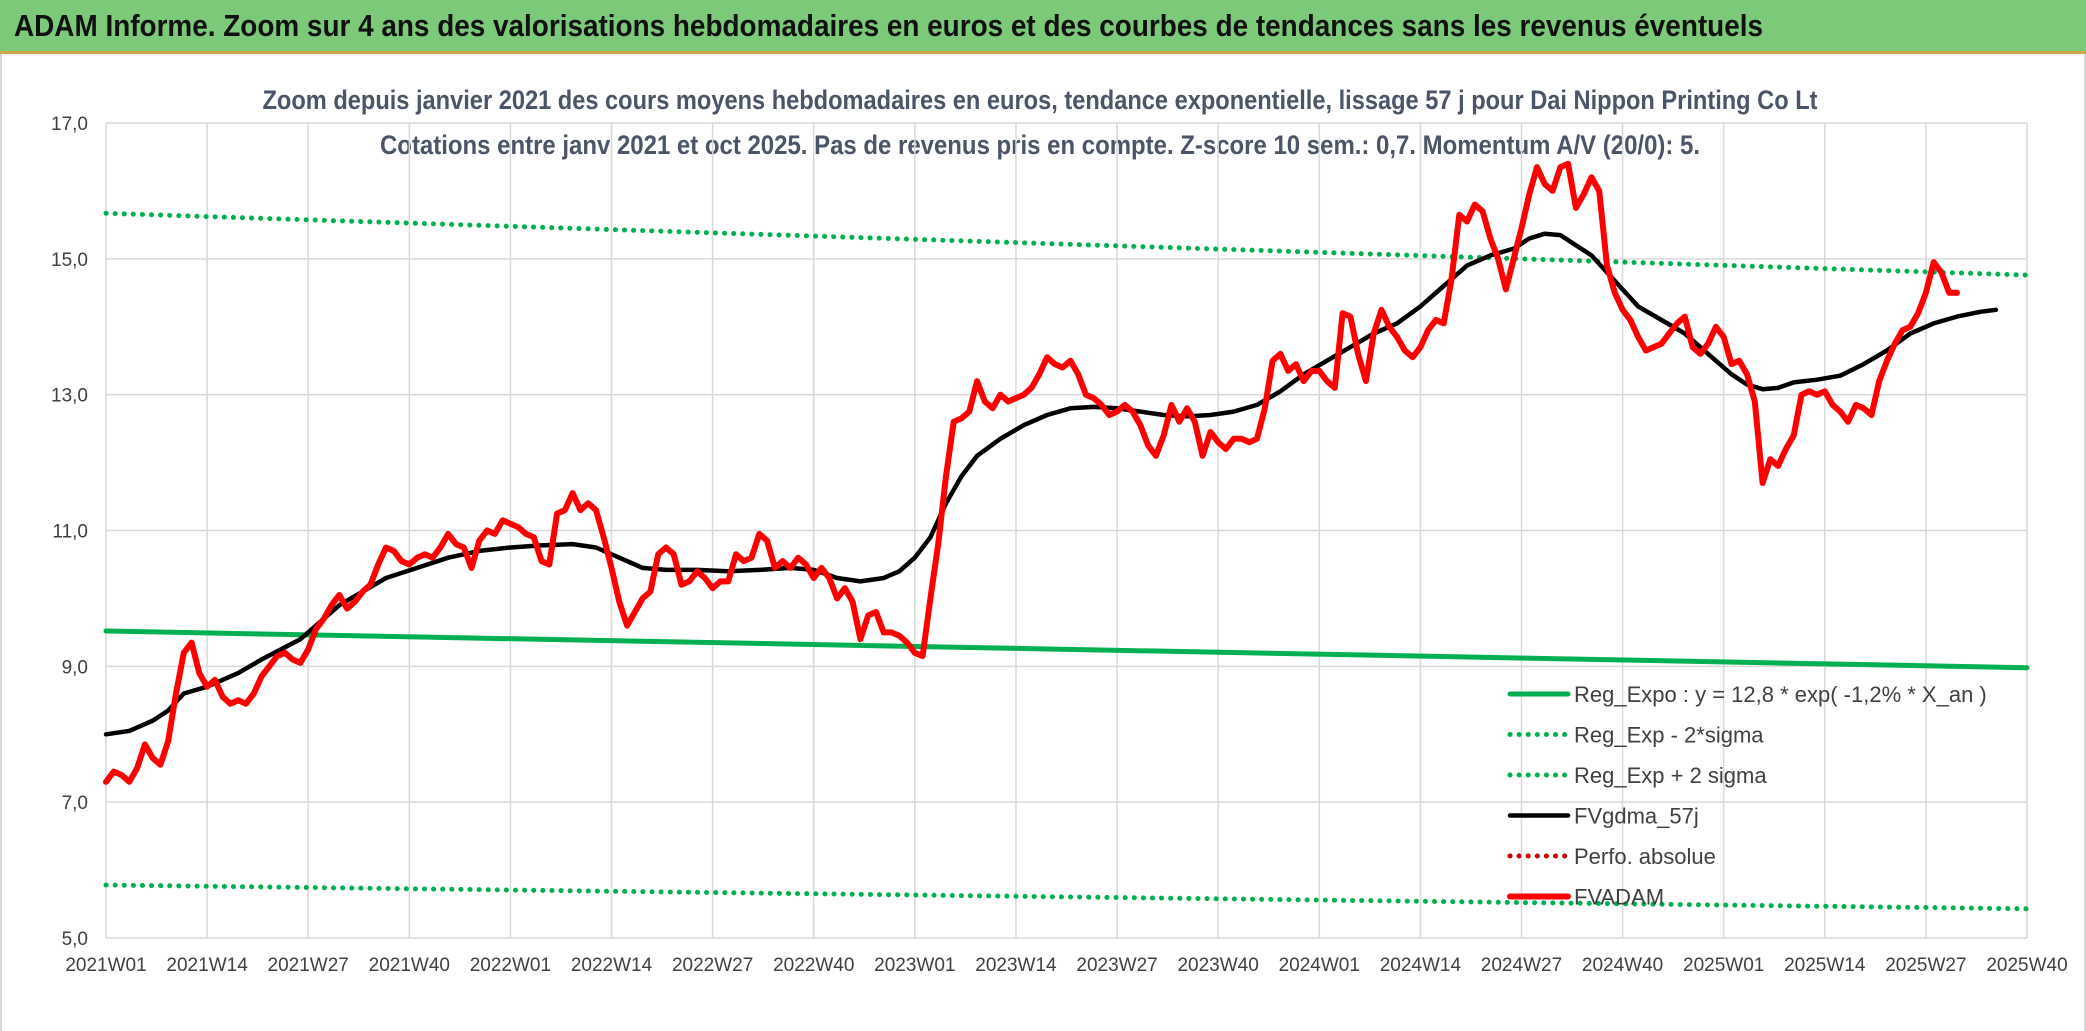 The height and width of the screenshot is (1031, 2086). What do you see at coordinates (308, 965) in the screenshot?
I see `x-tick-label: 2021W27` at bounding box center [308, 965].